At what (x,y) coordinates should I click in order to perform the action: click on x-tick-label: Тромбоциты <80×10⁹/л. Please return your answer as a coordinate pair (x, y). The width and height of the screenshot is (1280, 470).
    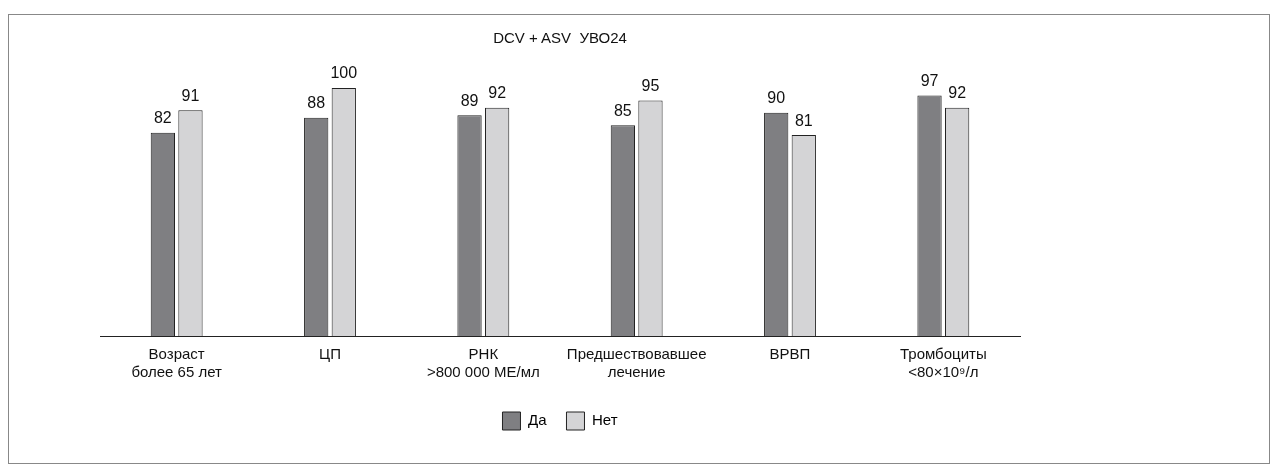
    Looking at the image, I should click on (943, 363).